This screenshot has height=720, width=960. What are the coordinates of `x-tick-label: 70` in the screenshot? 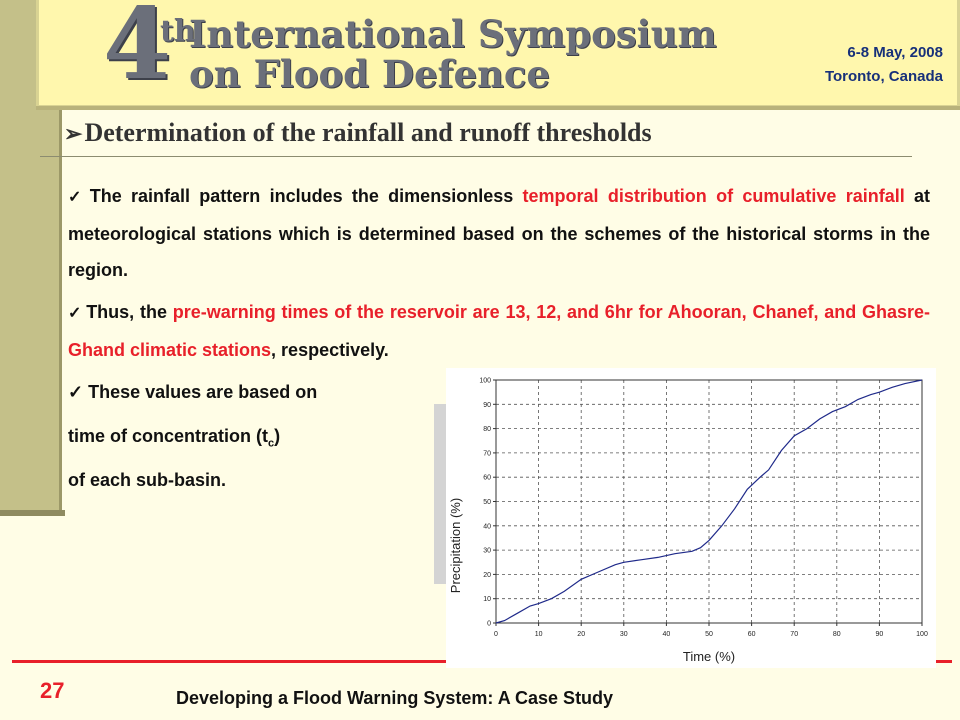 It's located at (794, 634).